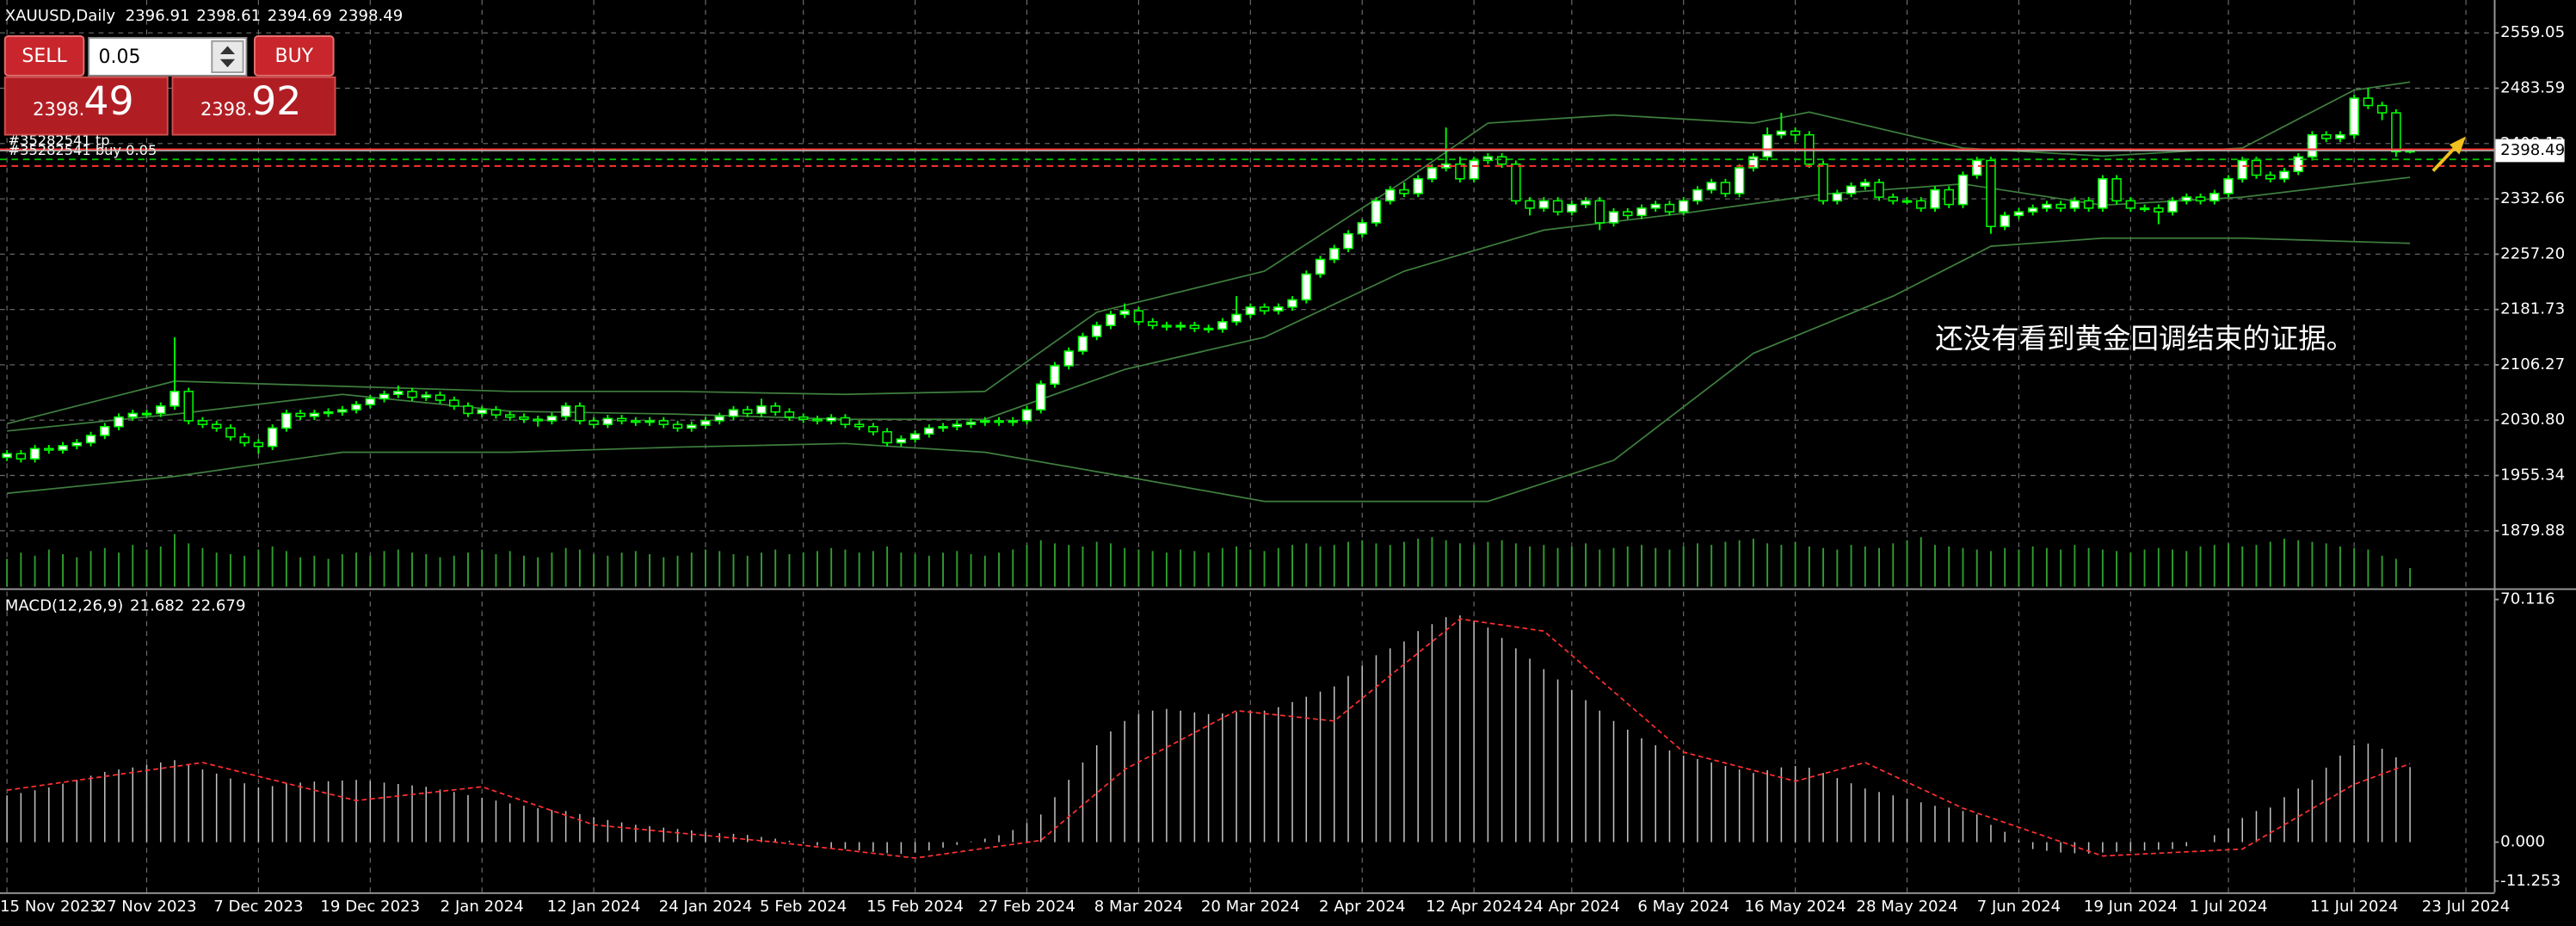 This screenshot has height=926, width=2576. I want to click on y-tick-label: 2332.66, so click(2532, 198).